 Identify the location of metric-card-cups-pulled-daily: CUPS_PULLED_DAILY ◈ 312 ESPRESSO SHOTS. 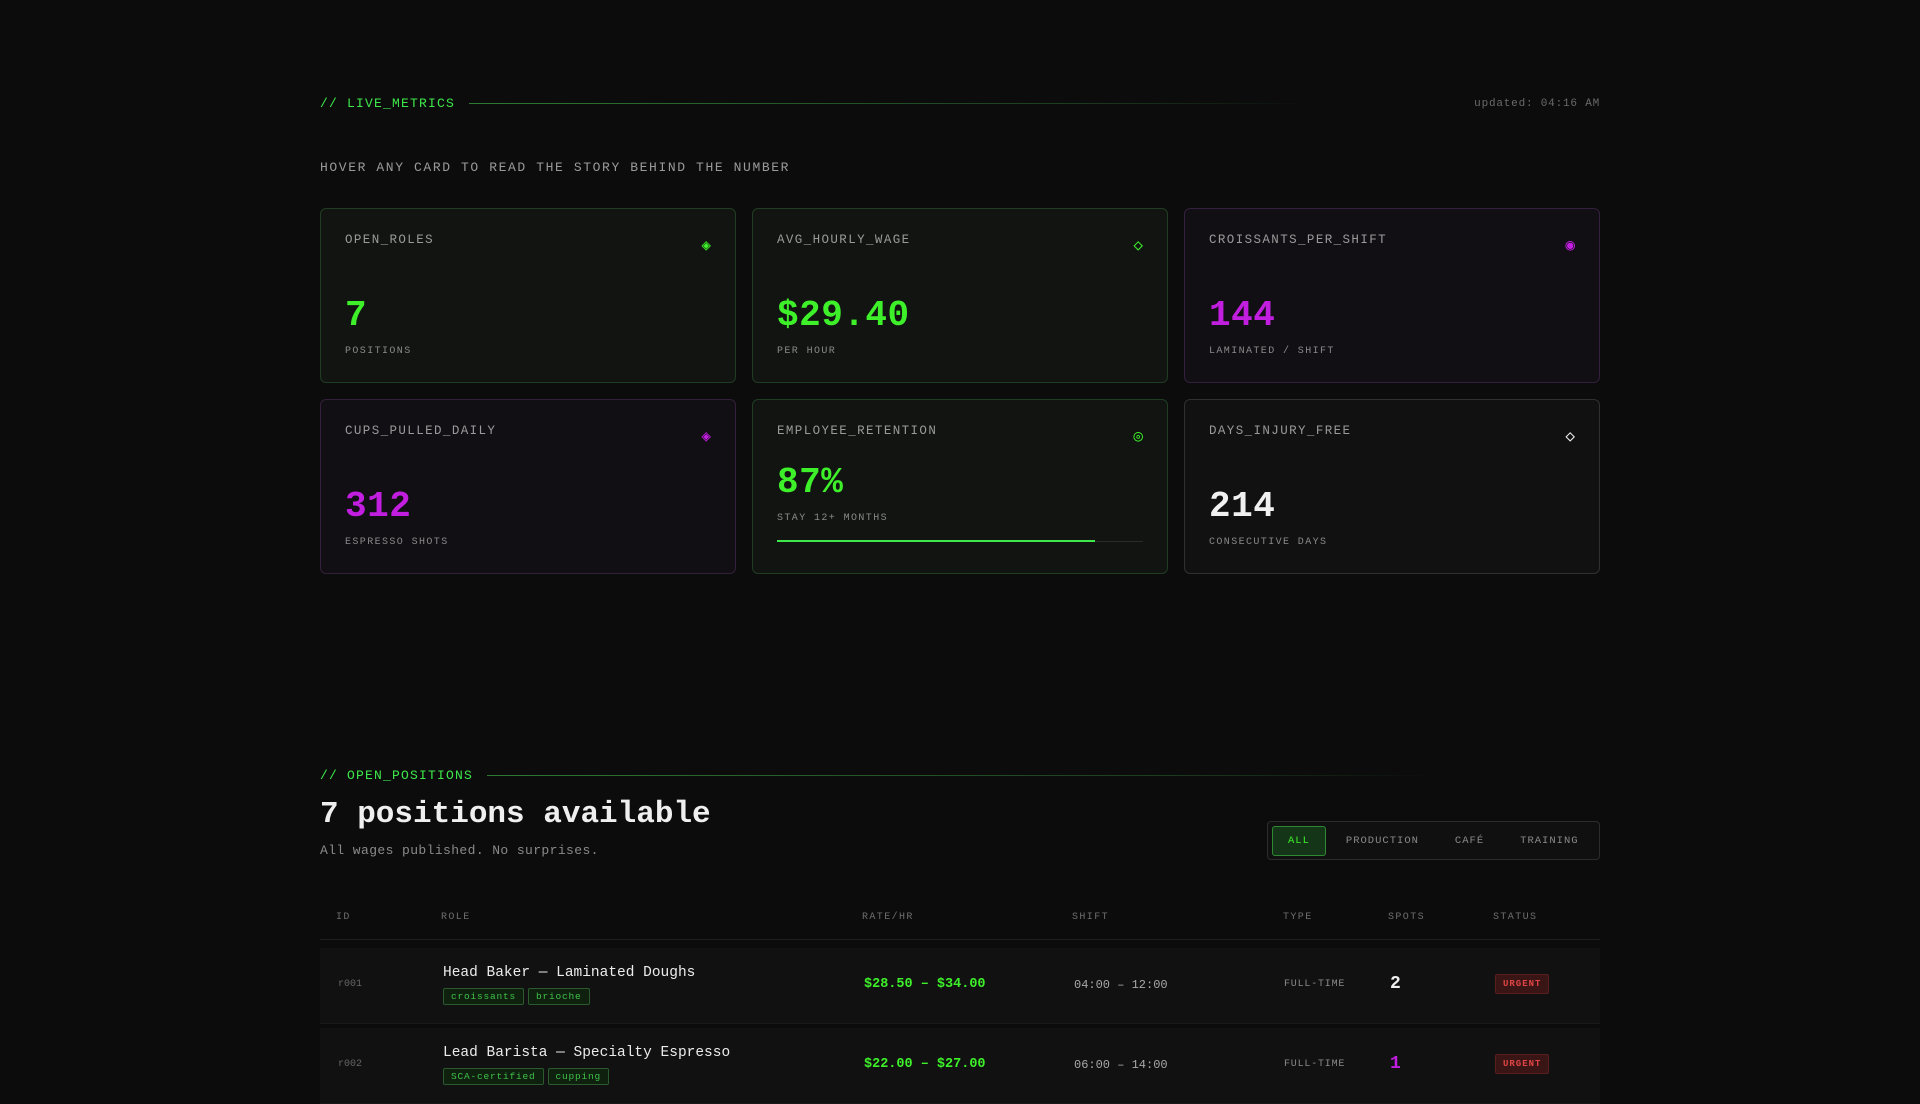
(528, 486).